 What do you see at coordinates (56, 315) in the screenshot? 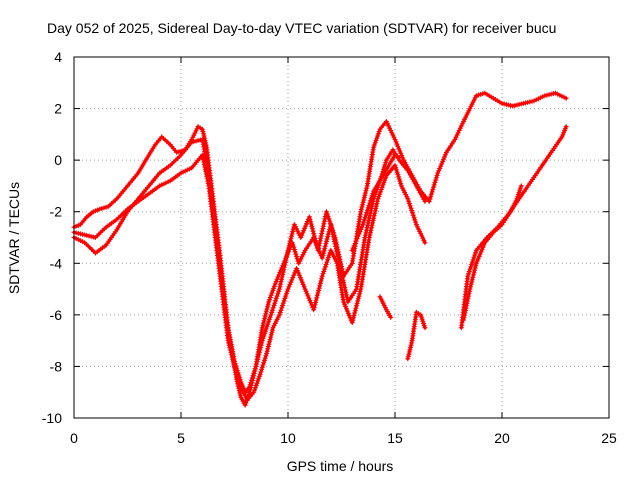
I see `y-tick-label: -6` at bounding box center [56, 315].